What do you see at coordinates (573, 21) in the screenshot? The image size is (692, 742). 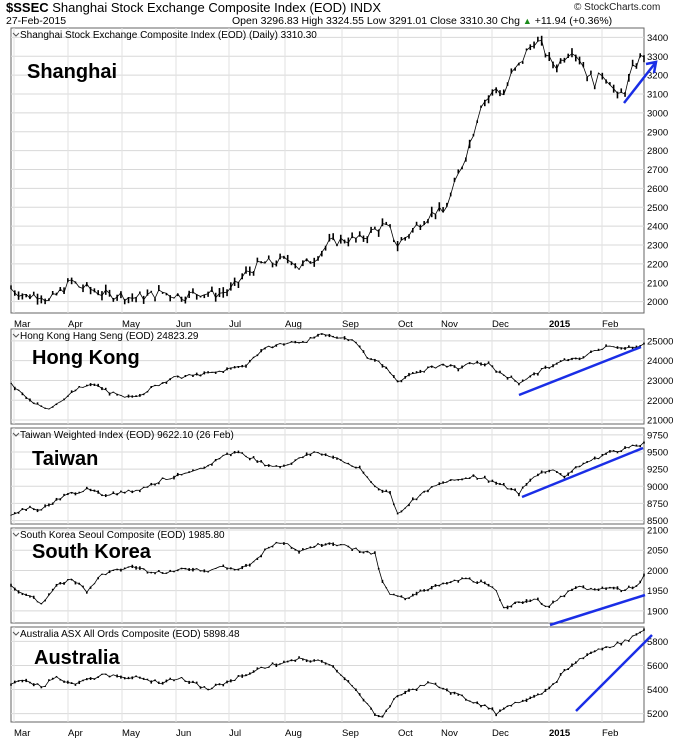 I see `chg-value: +11.94 (+0.36%)` at bounding box center [573, 21].